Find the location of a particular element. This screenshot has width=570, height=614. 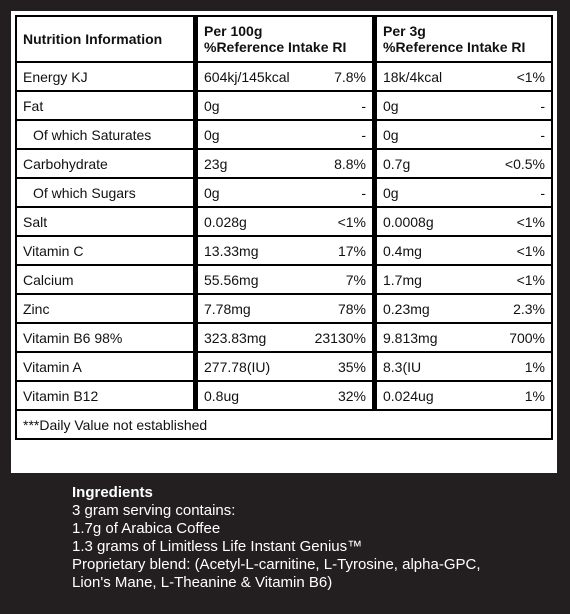

amount: 9.813mg is located at coordinates (410, 337).